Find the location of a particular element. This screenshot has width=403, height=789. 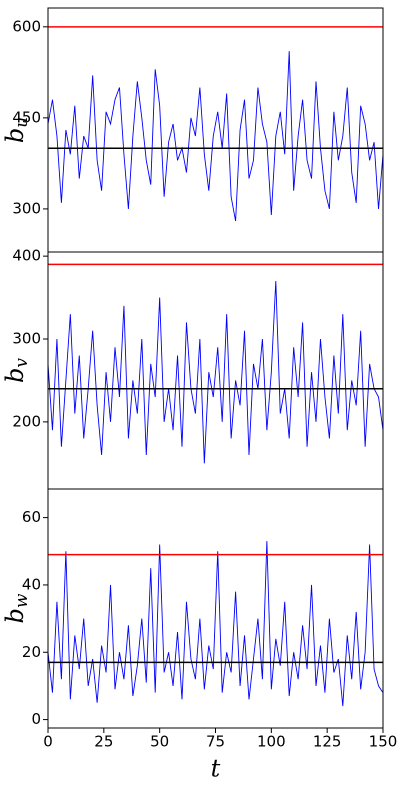

y-tick-label: 450 is located at coordinates (26, 117).